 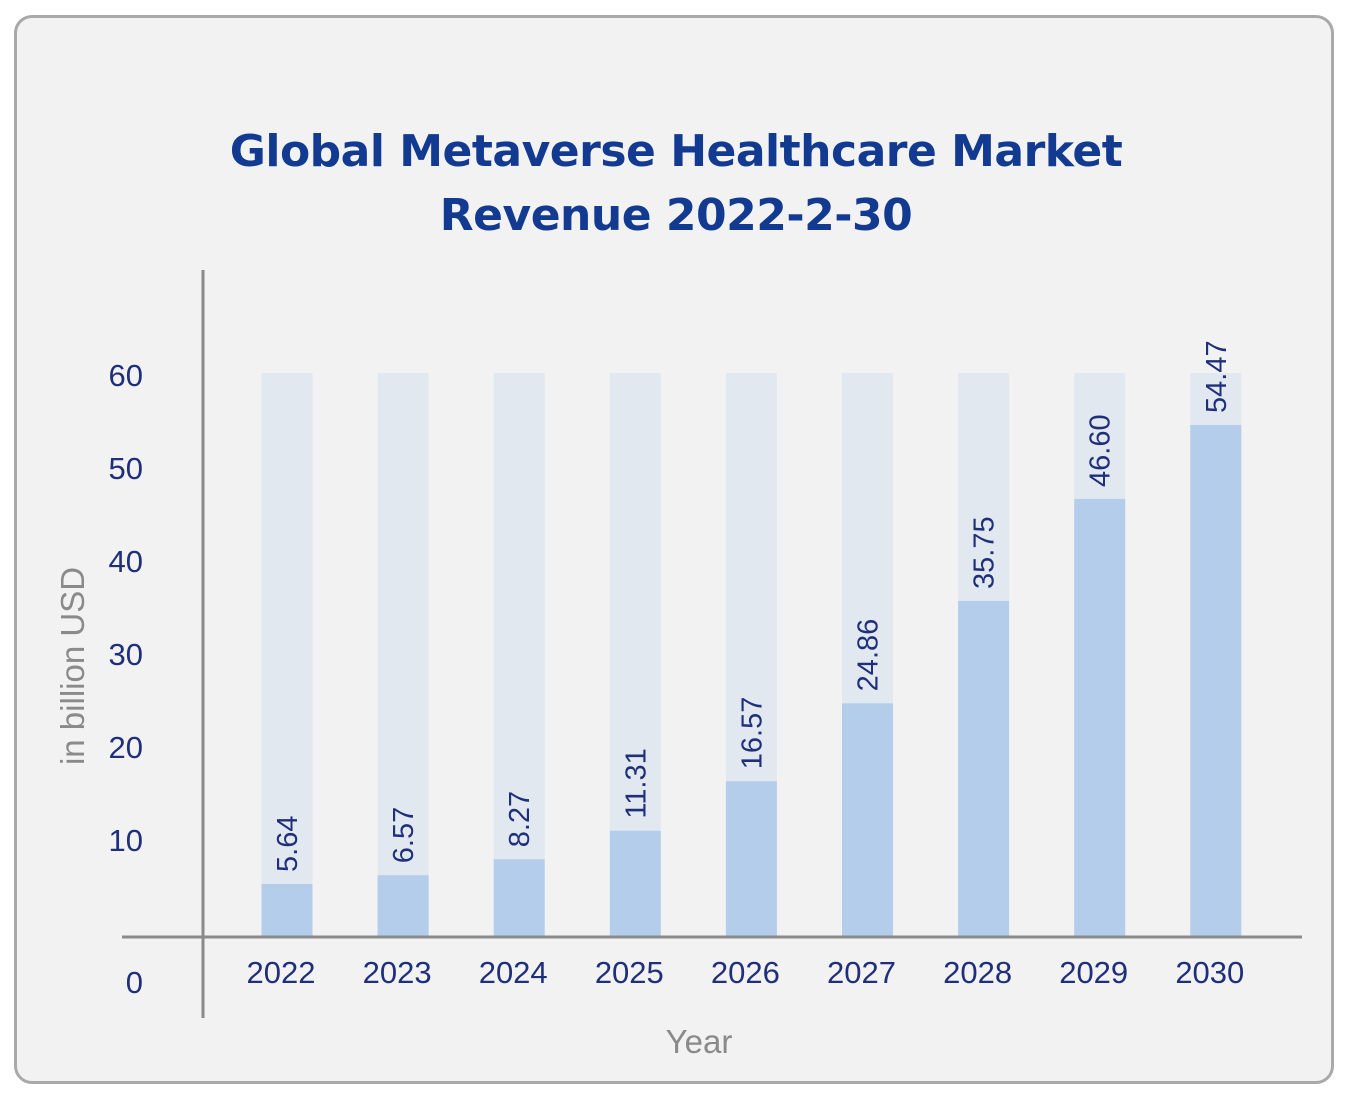 I want to click on y-tick-label: 50, so click(x=126, y=468).